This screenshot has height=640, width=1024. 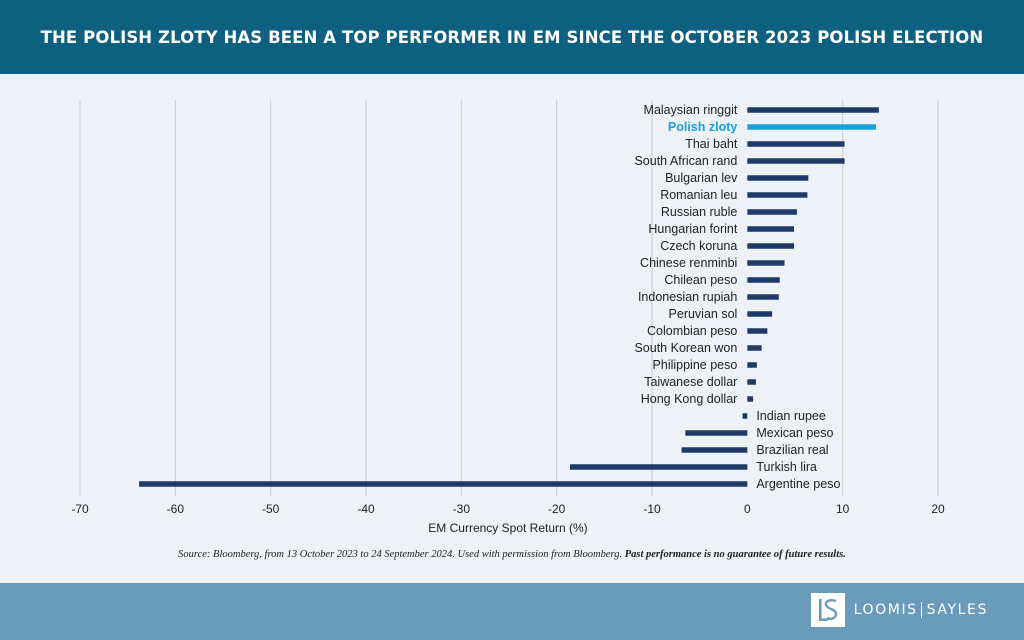 What do you see at coordinates (885, 610) in the screenshot?
I see `logo-word-left: LOOMIS` at bounding box center [885, 610].